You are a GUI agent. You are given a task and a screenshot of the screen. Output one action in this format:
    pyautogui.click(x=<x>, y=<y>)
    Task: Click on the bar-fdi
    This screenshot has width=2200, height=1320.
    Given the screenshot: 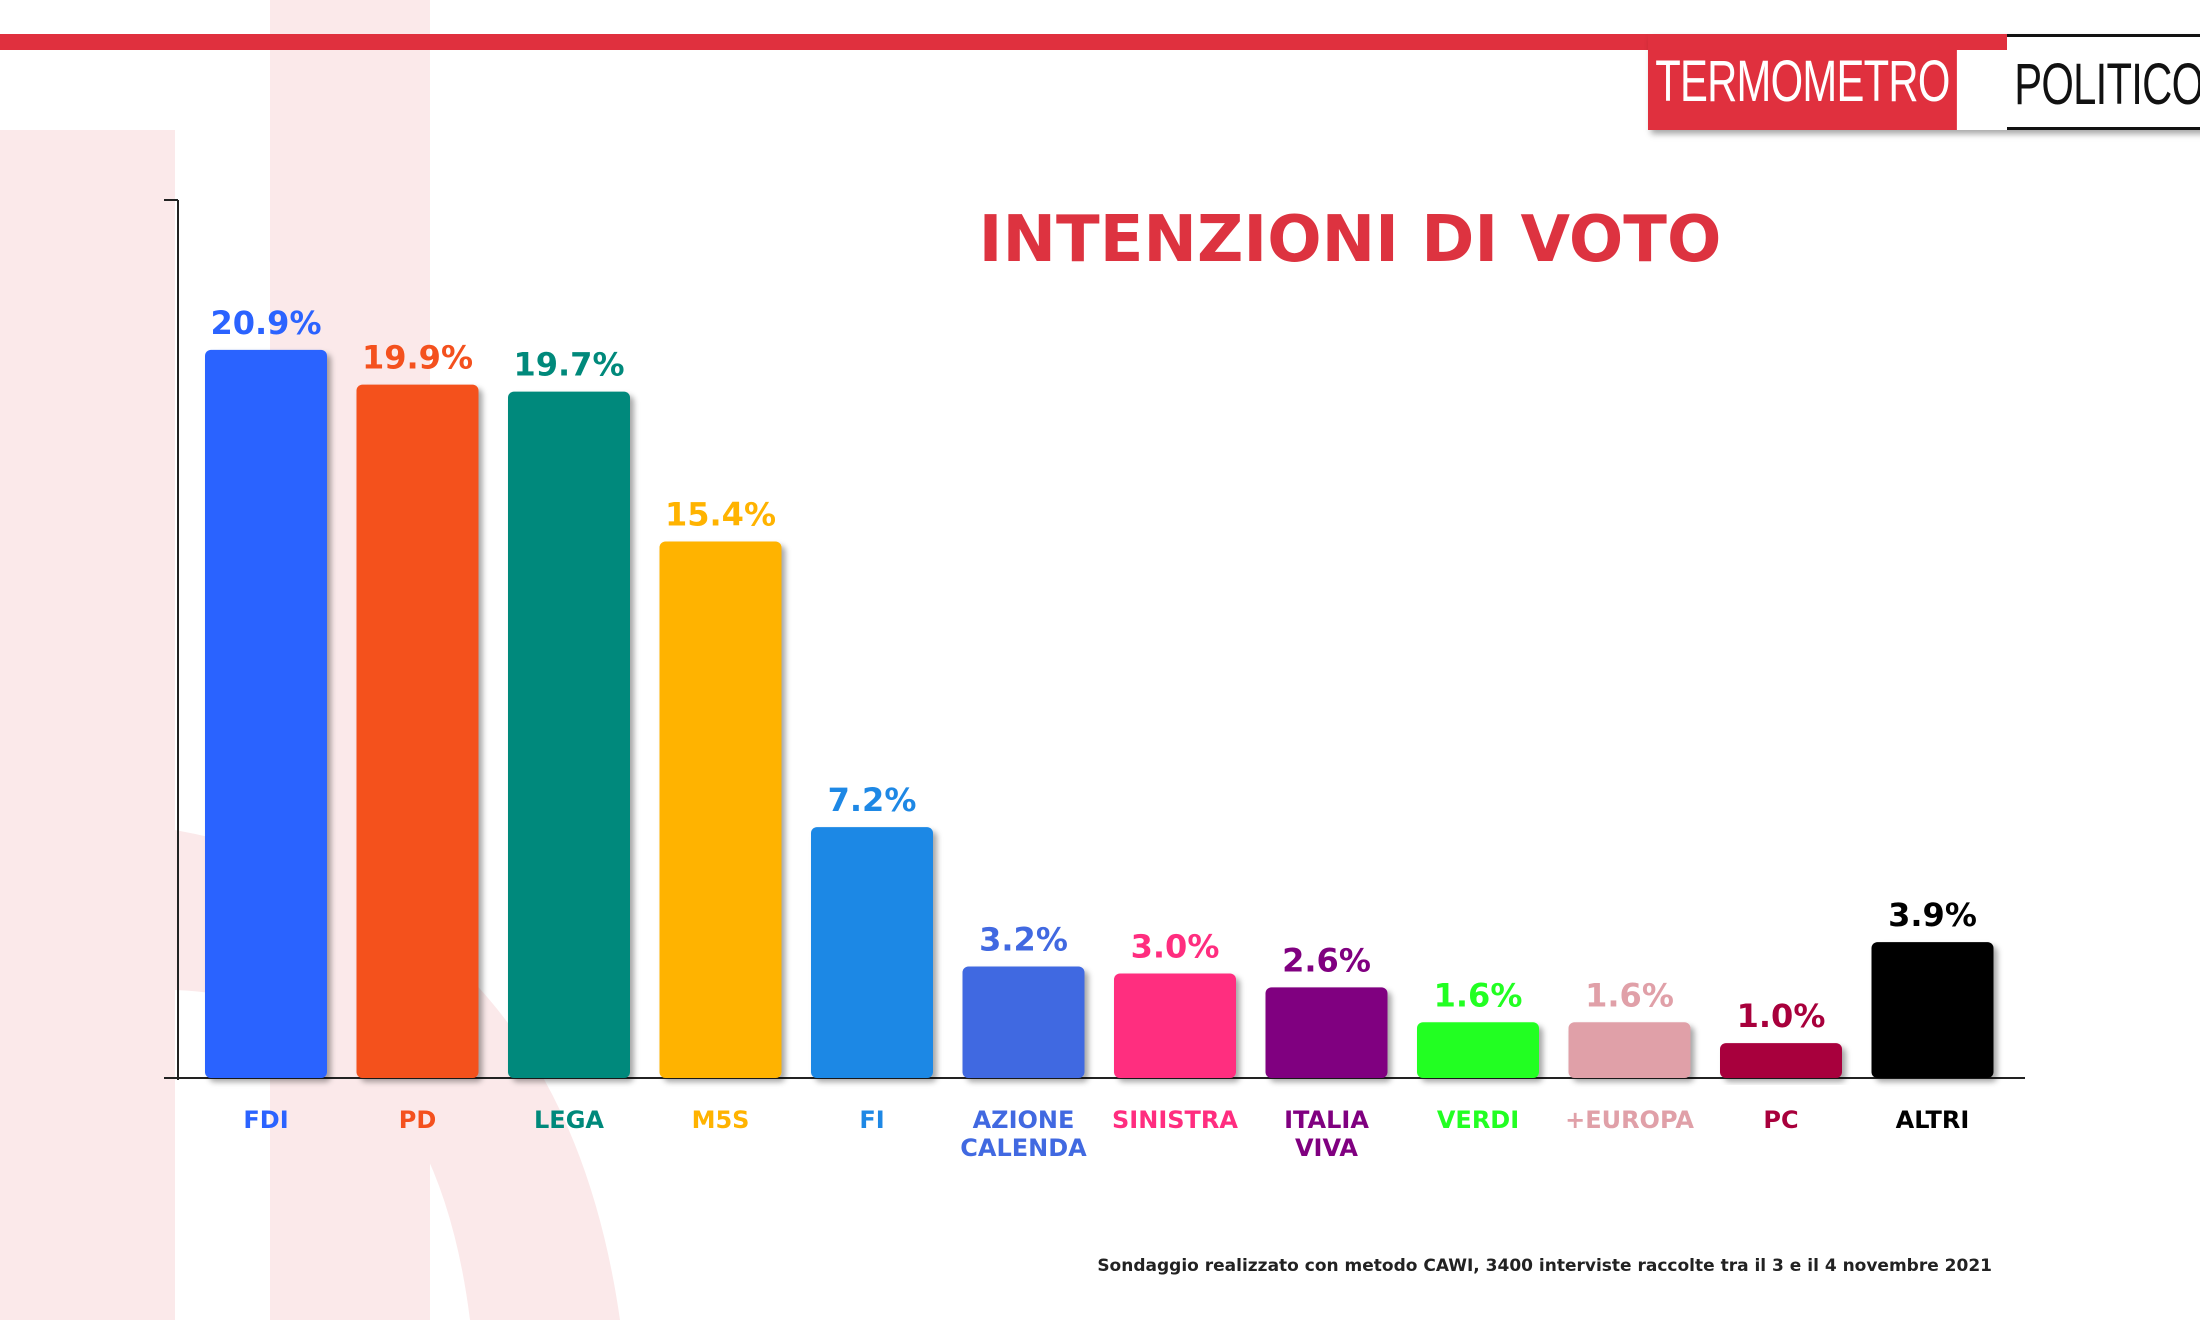 What is the action you would take?
    pyautogui.click(x=266, y=713)
    